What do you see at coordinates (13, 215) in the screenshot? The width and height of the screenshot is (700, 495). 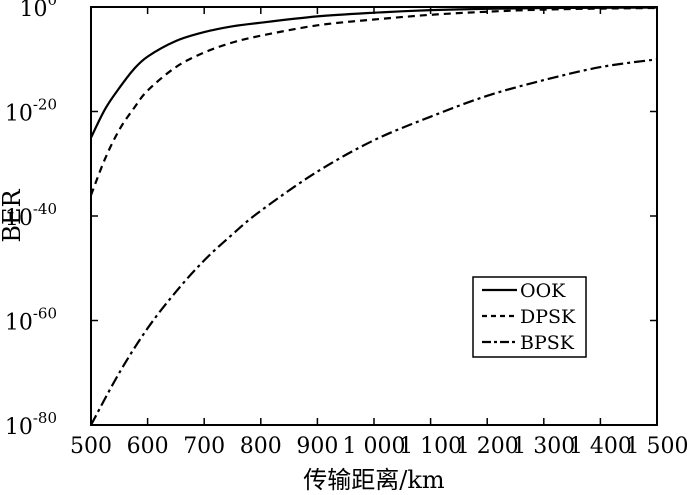 I see `y-axis-title: BER` at bounding box center [13, 215].